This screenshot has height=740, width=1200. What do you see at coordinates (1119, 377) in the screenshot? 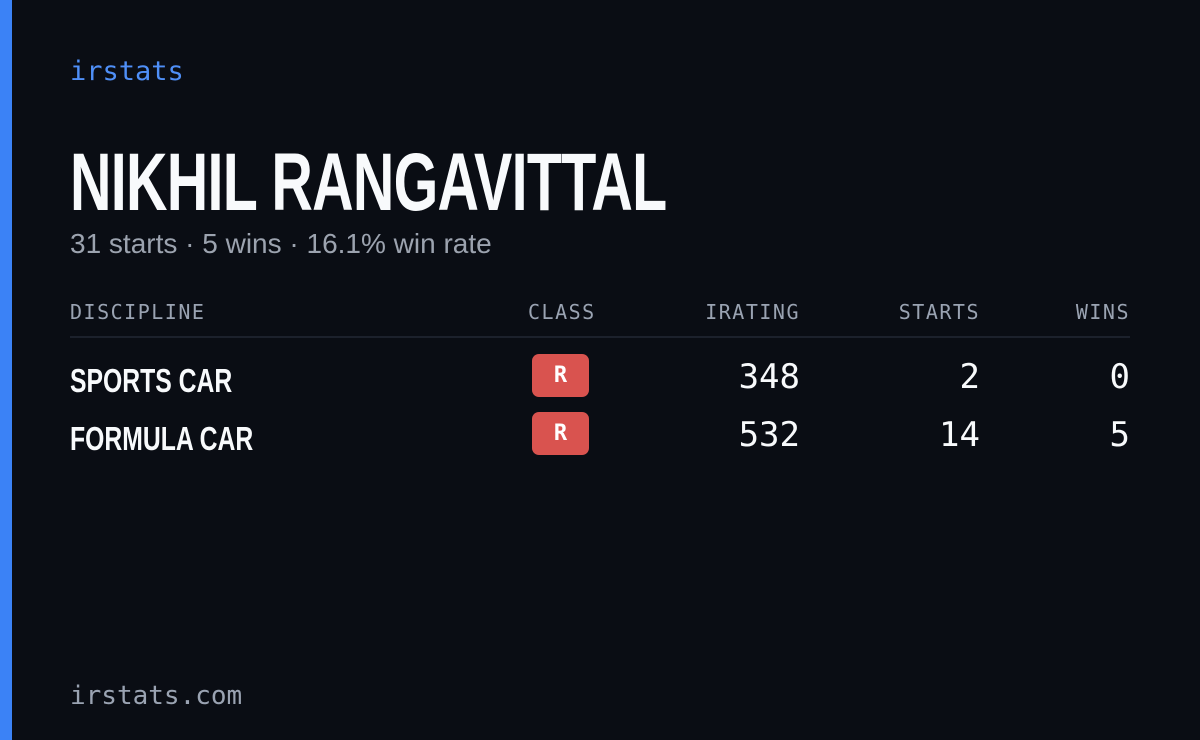
I see `stat-value: 0` at bounding box center [1119, 377].